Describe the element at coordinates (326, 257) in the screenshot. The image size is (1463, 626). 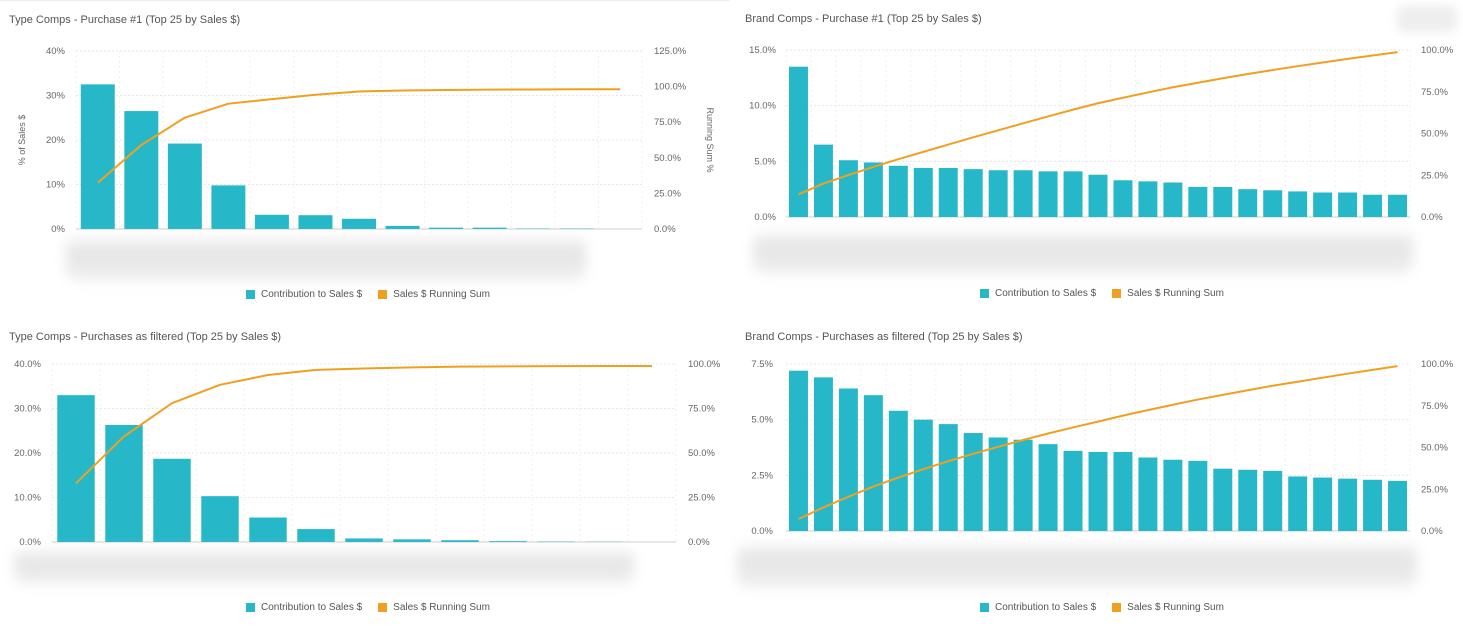
I see `blurred-category-labels` at that location.